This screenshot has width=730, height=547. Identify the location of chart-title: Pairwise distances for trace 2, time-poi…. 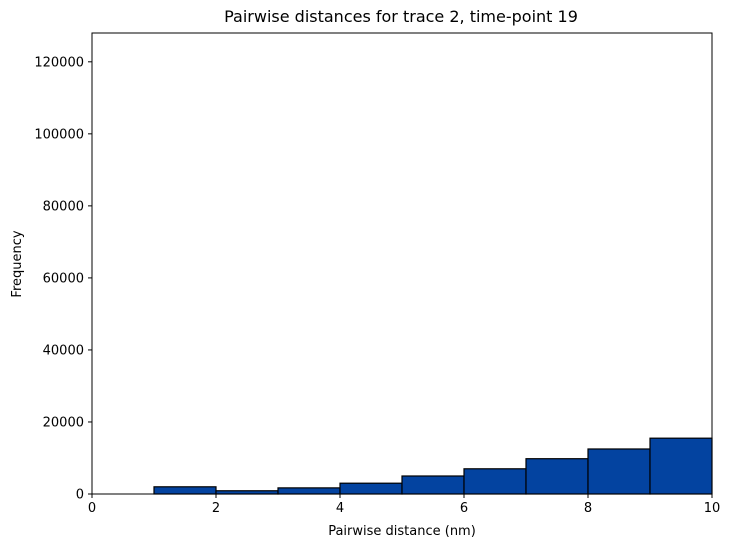
(401, 16).